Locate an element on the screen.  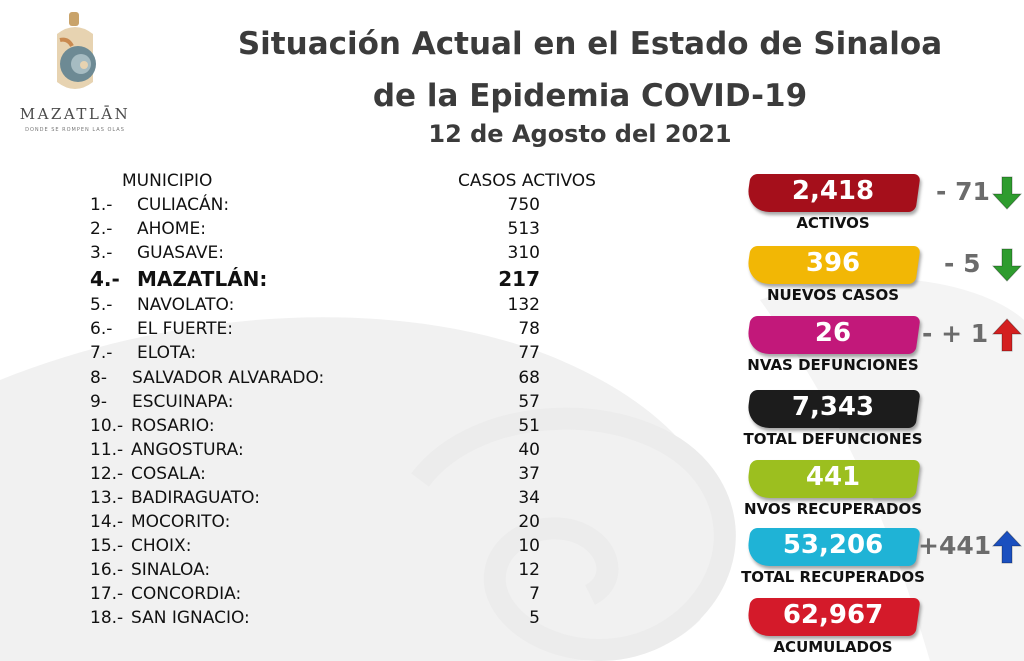
municipality-name: CULIACÁN: is located at coordinates (183, 205).